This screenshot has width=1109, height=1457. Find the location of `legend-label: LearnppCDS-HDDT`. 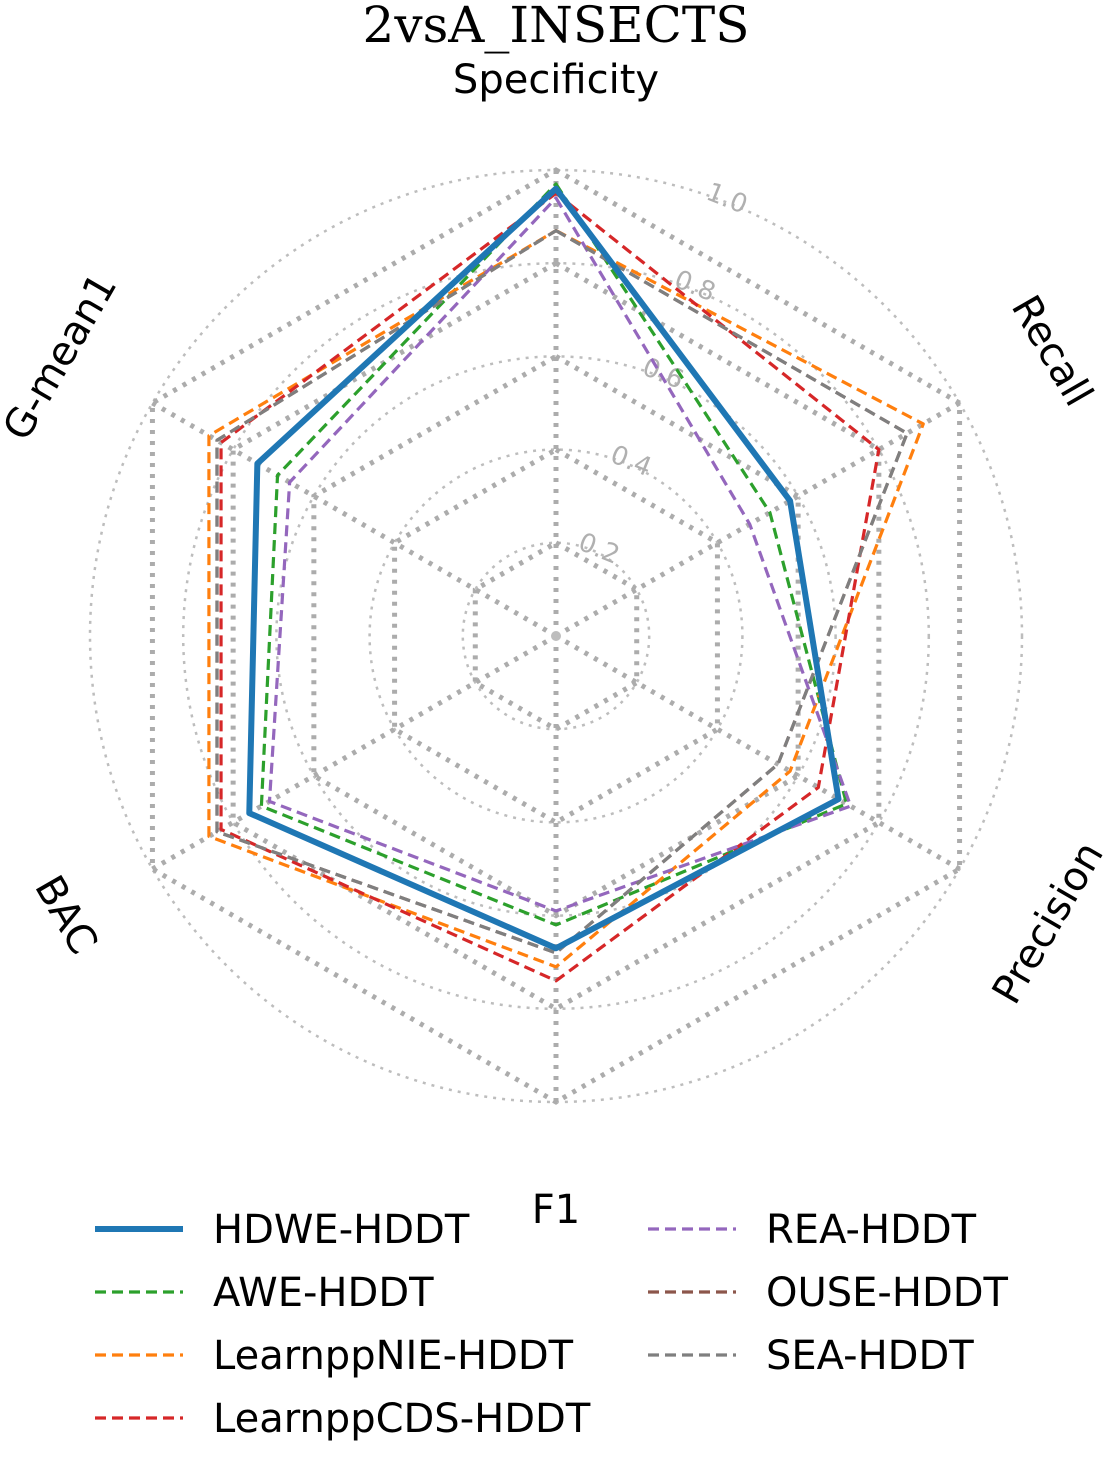

legend-label: LearnppCDS-HDDT is located at coordinates (402, 1419).